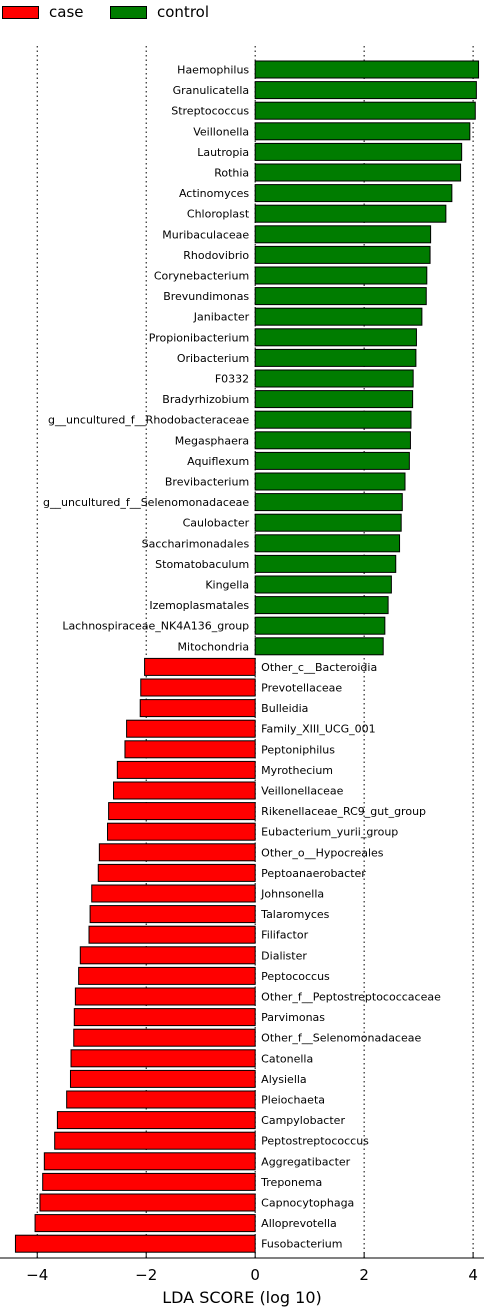 The image size is (484, 1312). What do you see at coordinates (297, 770) in the screenshot?
I see `bar-label-35: Myrothecium` at bounding box center [297, 770].